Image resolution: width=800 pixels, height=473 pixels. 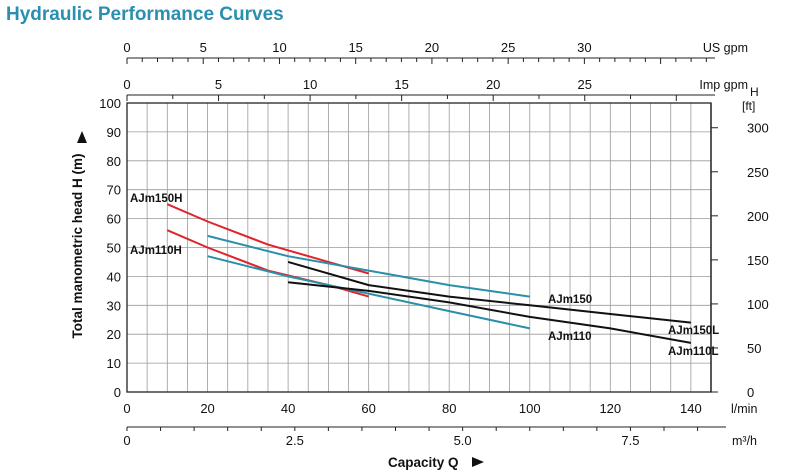 I want to click on m3h-unit-label: m³/h, so click(x=744, y=441).